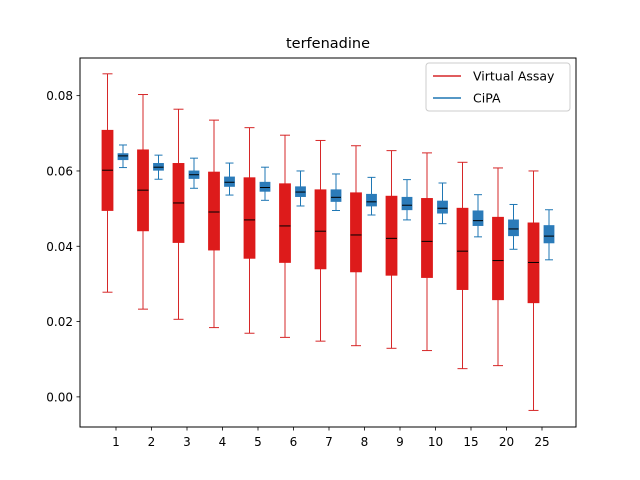  I want to click on x-tick-label: 5, so click(258, 442).